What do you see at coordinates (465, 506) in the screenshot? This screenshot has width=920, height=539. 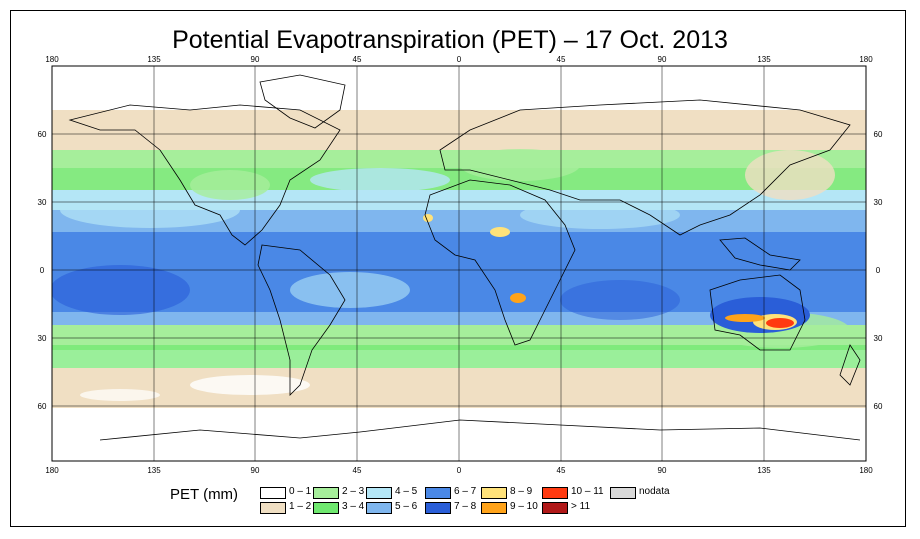 I see `legend-label: 7 – 8` at bounding box center [465, 506].